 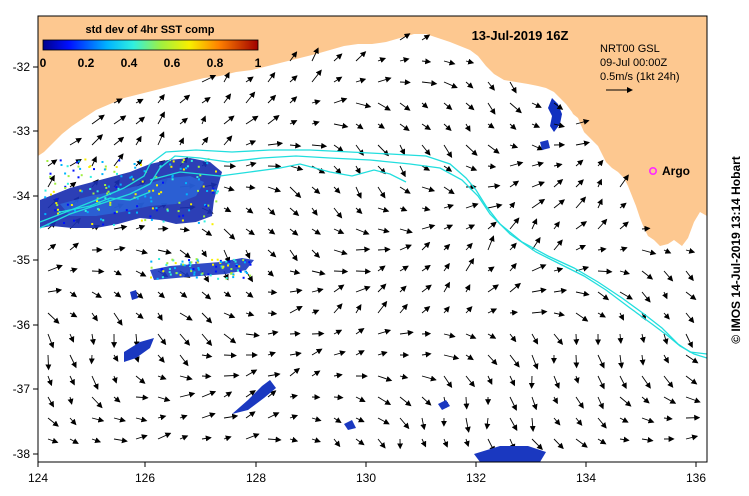 I want to click on y-tick-label: -32, so click(x=22, y=67).